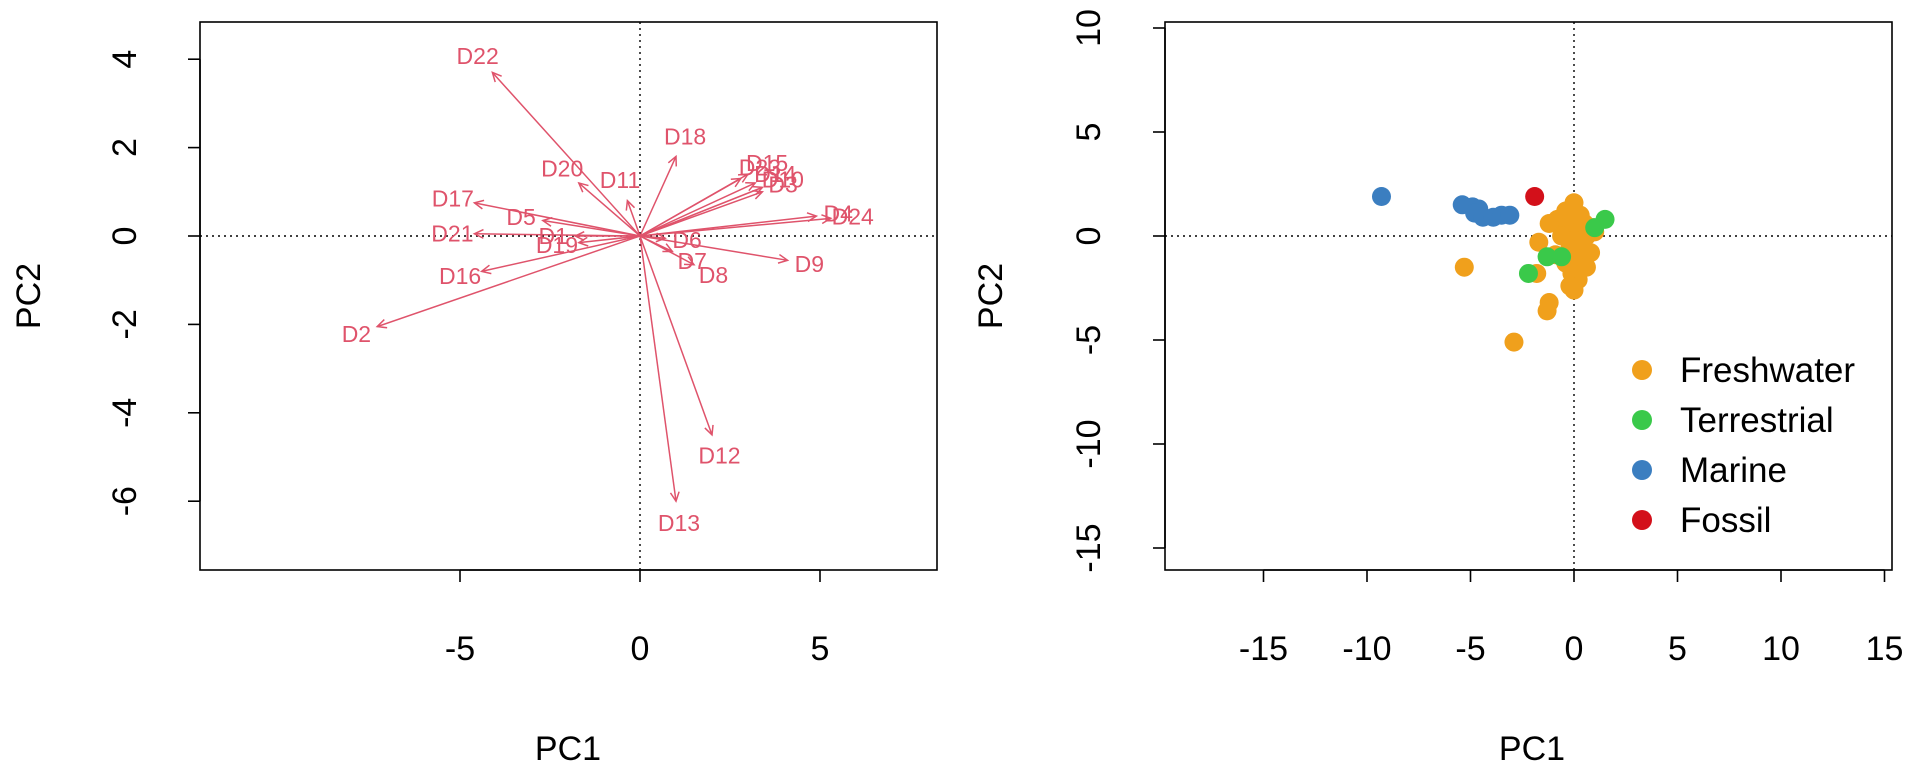 The image size is (1920, 768). What do you see at coordinates (452, 233) in the screenshot?
I see `vector-label: D21` at bounding box center [452, 233].